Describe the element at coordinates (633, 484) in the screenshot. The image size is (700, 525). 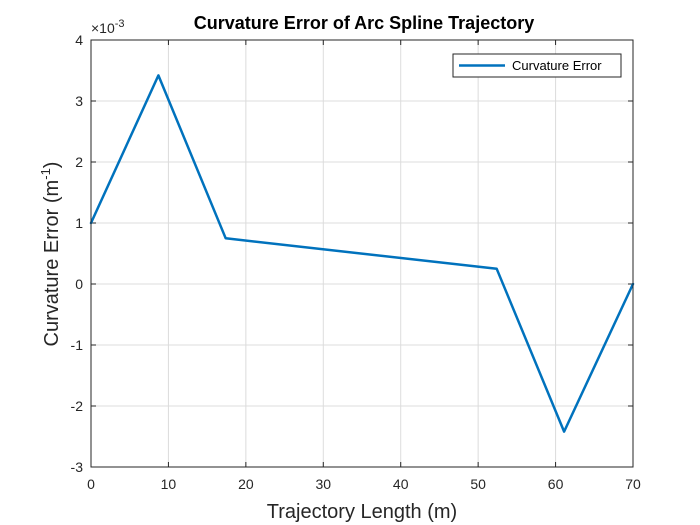
I see `x-tick-label: 70` at that location.